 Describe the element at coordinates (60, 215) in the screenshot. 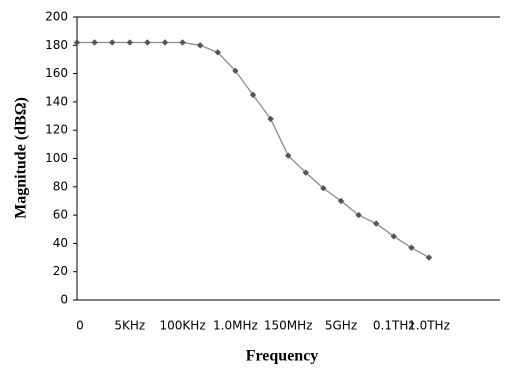

I see `y-tick-label: 60` at that location.